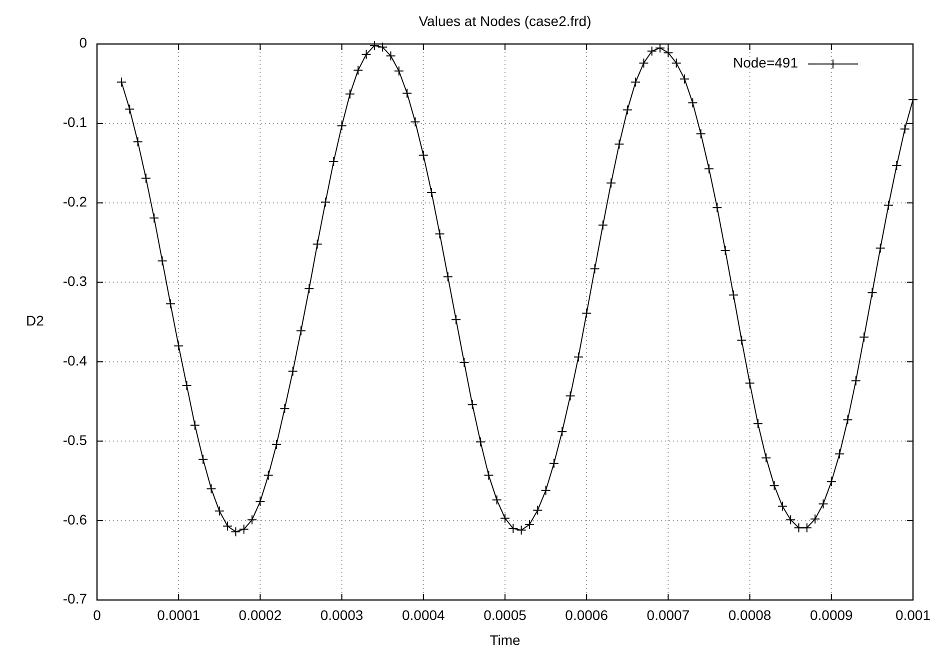  I want to click on y-tick-label: -0.2, so click(75, 202).